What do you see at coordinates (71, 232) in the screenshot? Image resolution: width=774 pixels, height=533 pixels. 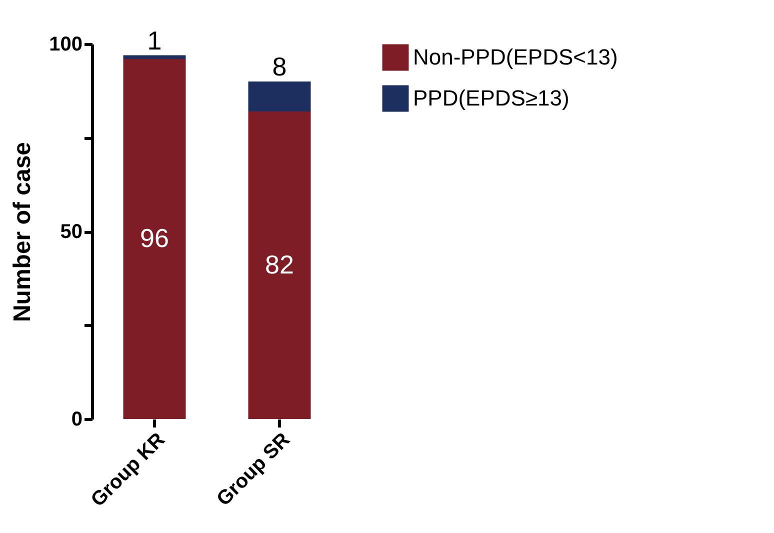 I see `y-tick-label: 50` at bounding box center [71, 232].